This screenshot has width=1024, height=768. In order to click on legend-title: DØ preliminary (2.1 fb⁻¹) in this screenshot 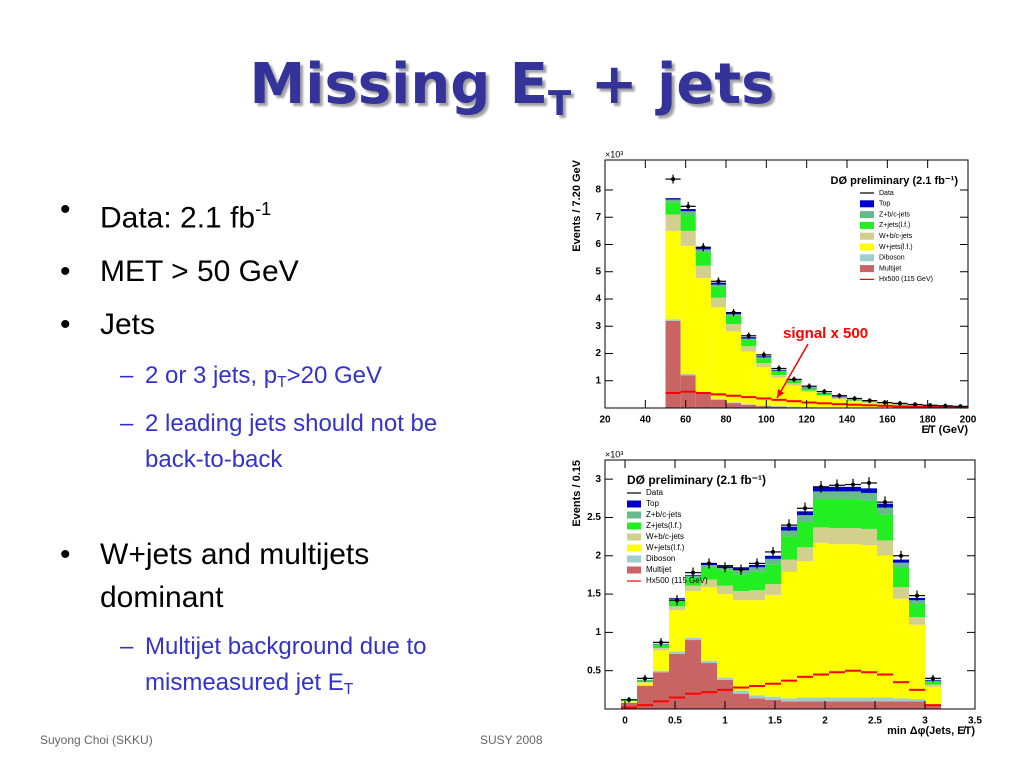, I will do `click(696, 480)`.